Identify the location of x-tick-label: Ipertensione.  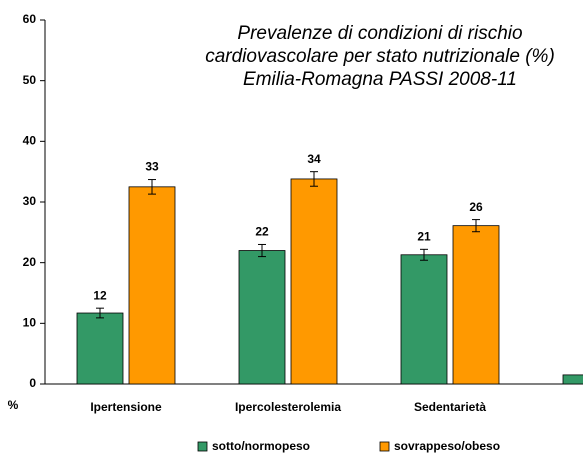
(126, 407).